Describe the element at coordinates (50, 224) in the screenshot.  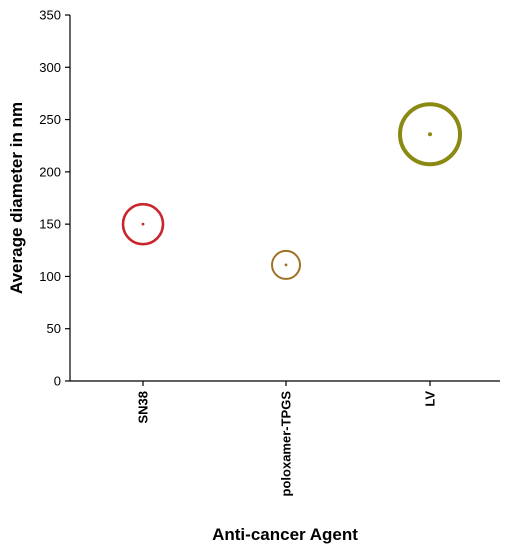
I see `y-tick-label: 150` at that location.